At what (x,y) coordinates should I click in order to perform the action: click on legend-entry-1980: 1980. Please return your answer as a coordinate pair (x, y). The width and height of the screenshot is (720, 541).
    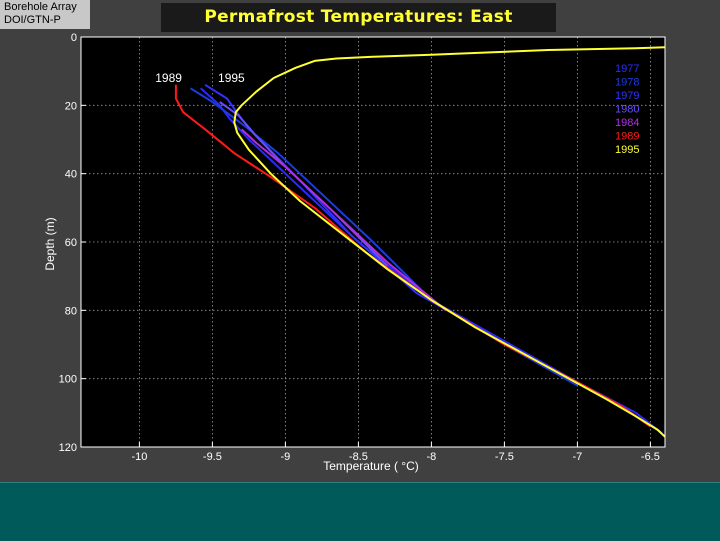
    Looking at the image, I should click on (627, 110).